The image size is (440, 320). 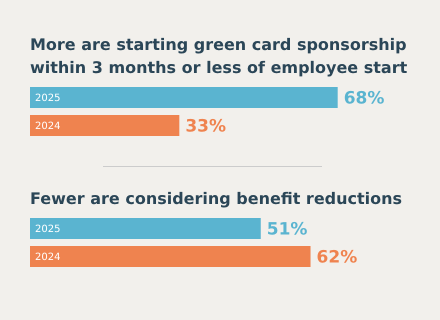 What do you see at coordinates (287, 229) in the screenshot?
I see `data-label: 51%` at bounding box center [287, 229].